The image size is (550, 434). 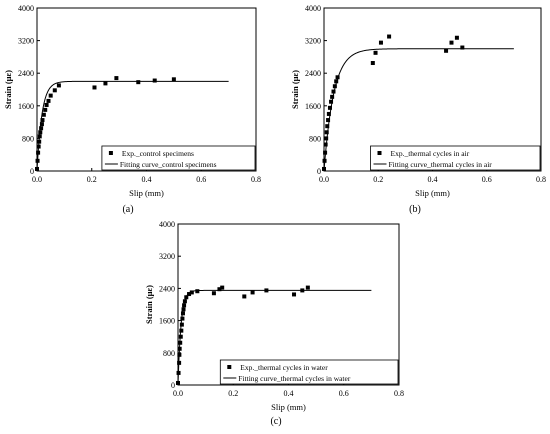 What do you see at coordinates (284, 367) in the screenshot?
I see `legend-label: Exp._thermal cycles in water` at bounding box center [284, 367].